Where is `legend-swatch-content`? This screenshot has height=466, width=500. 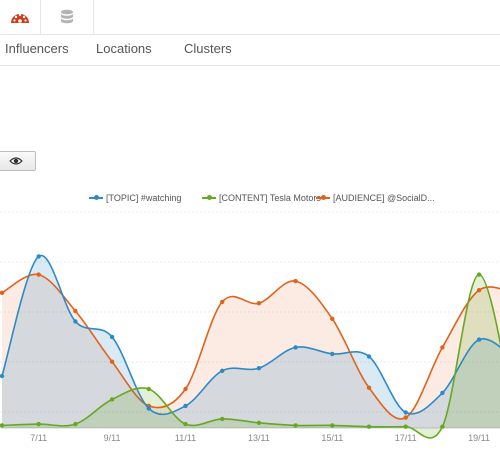 legend-swatch-content is located at coordinates (209, 197).